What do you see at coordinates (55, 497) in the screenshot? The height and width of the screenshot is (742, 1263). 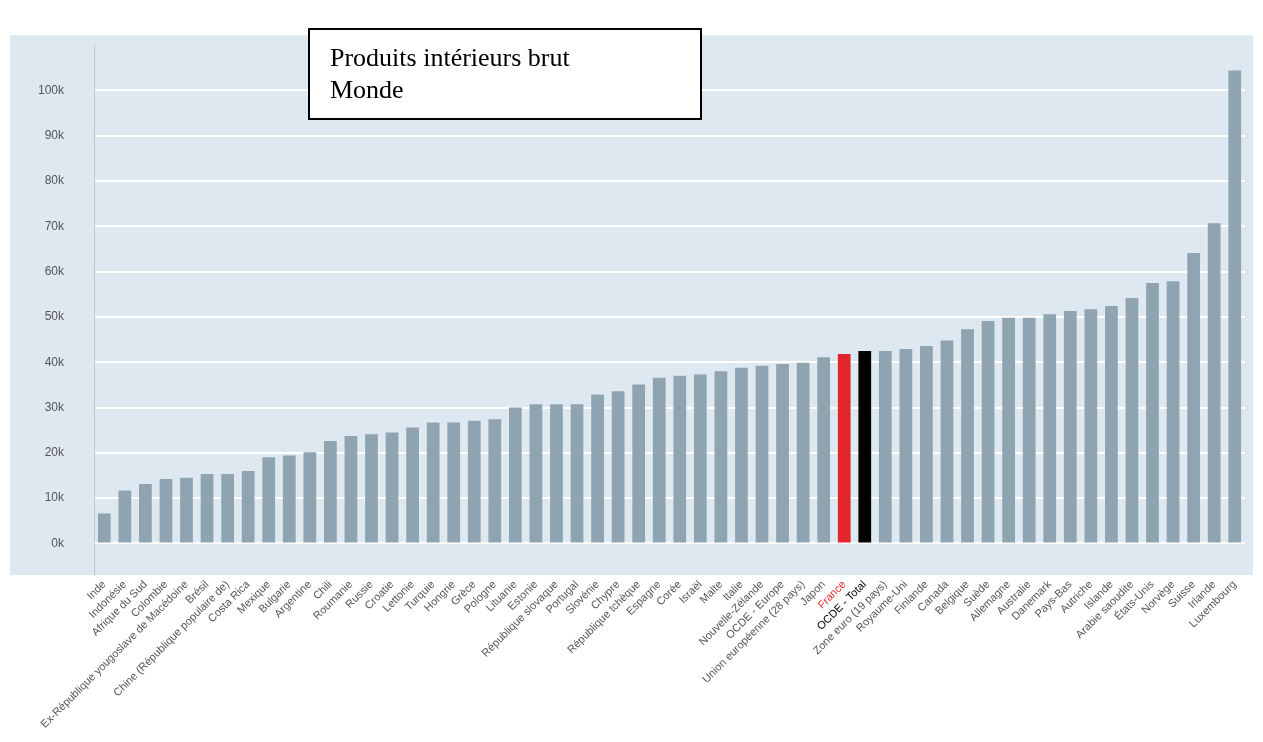 I see `y-tick-label: 10k` at bounding box center [55, 497].